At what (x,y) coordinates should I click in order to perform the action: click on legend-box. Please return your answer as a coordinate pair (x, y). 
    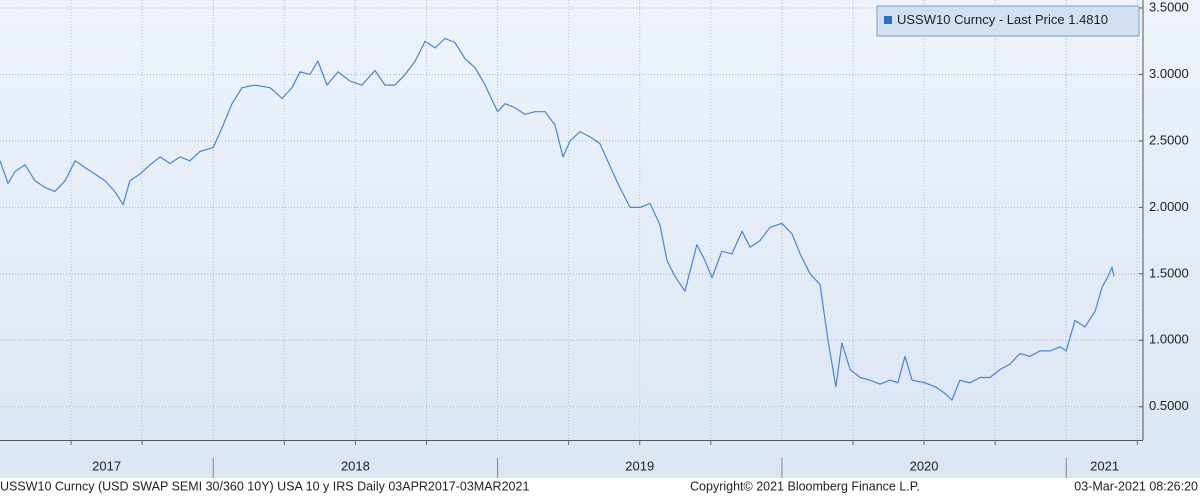
    Looking at the image, I should click on (1008, 21).